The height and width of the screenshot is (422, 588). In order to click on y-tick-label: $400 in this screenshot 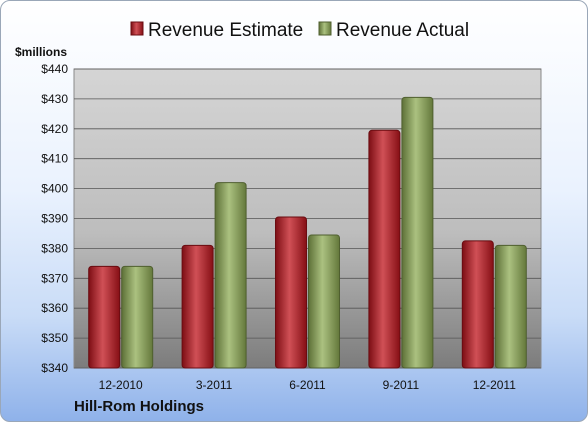, I will do `click(54, 189)`.